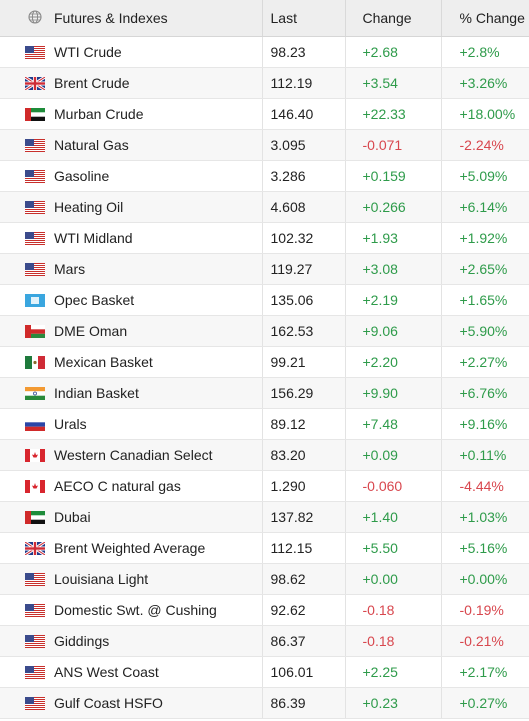  What do you see at coordinates (392, 455) in the screenshot?
I see `price-change: +0.09` at bounding box center [392, 455].